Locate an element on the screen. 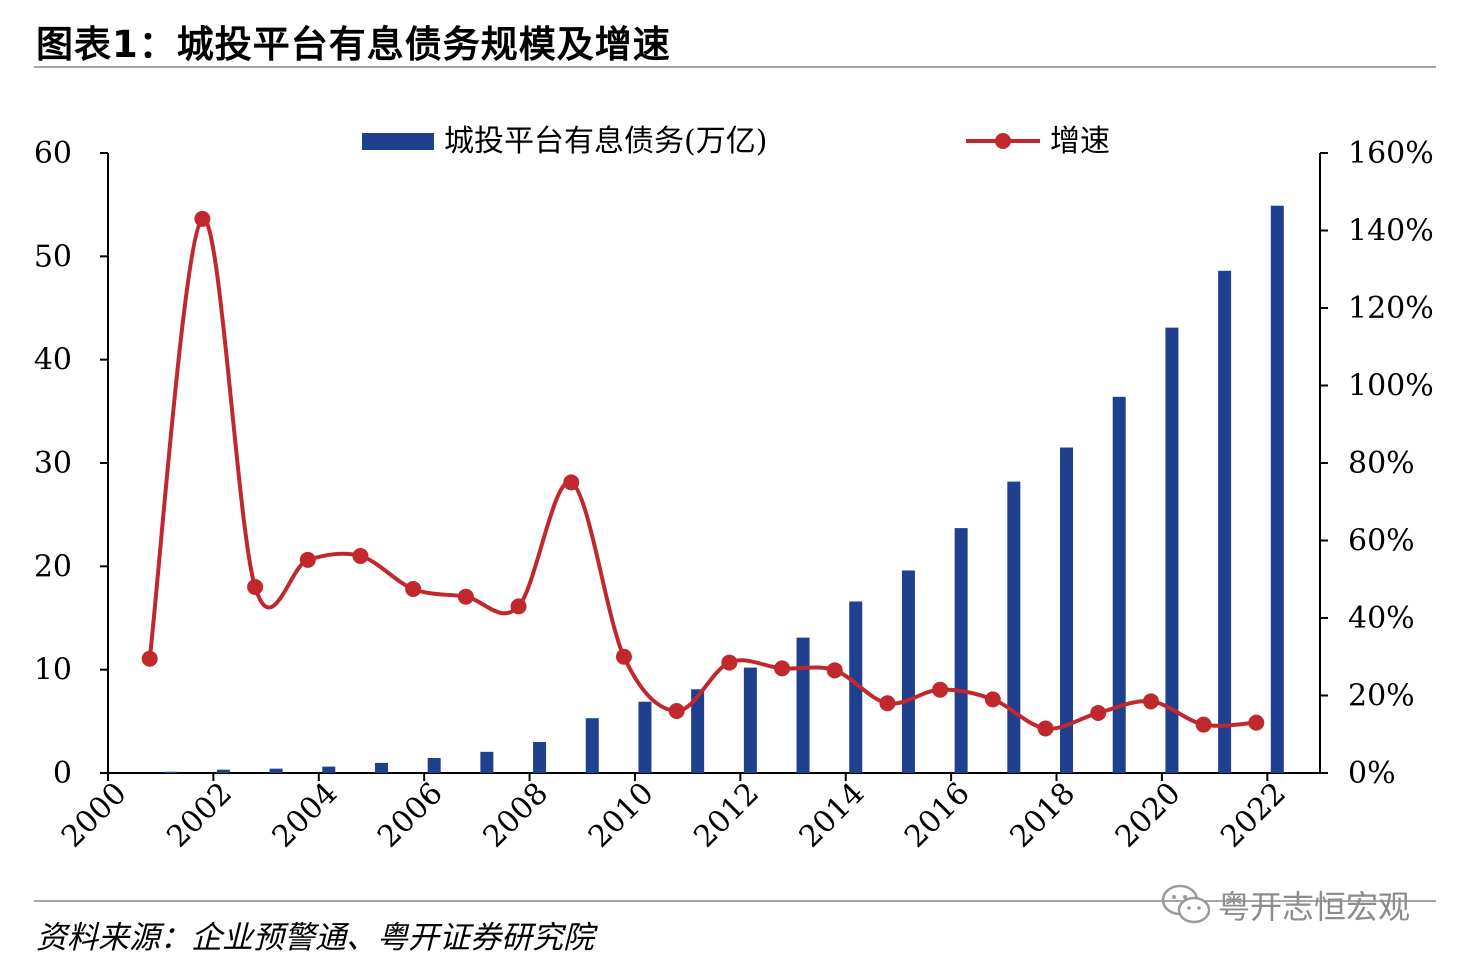  watermark: 粤开志恒宏观 is located at coordinates (1285, 905).